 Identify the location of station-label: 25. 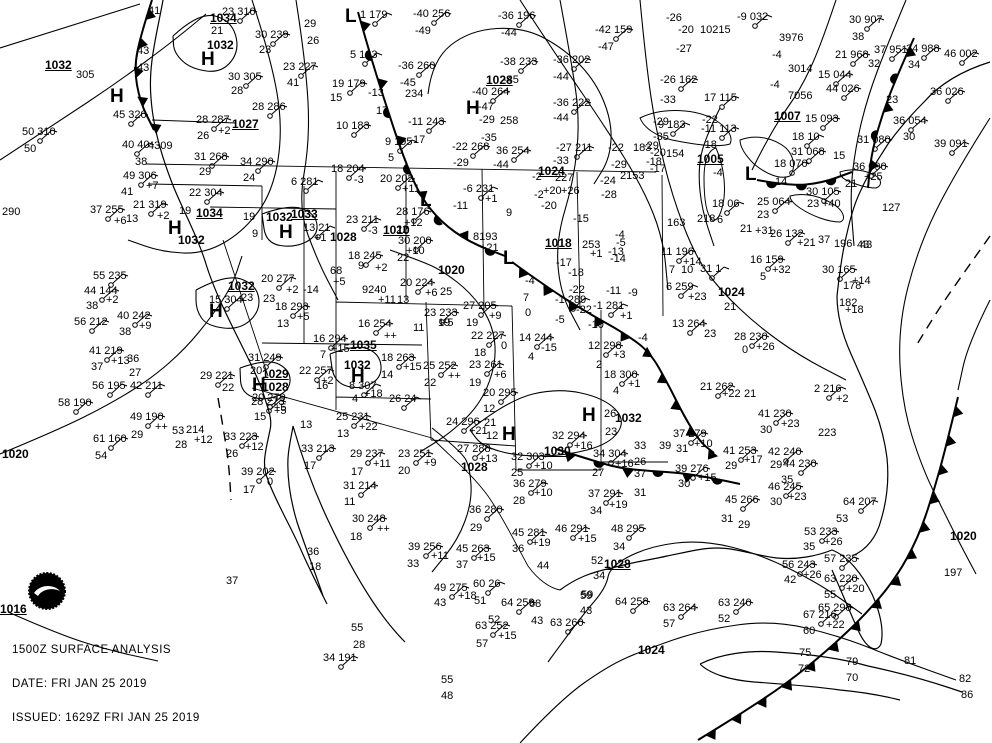
(517, 473).